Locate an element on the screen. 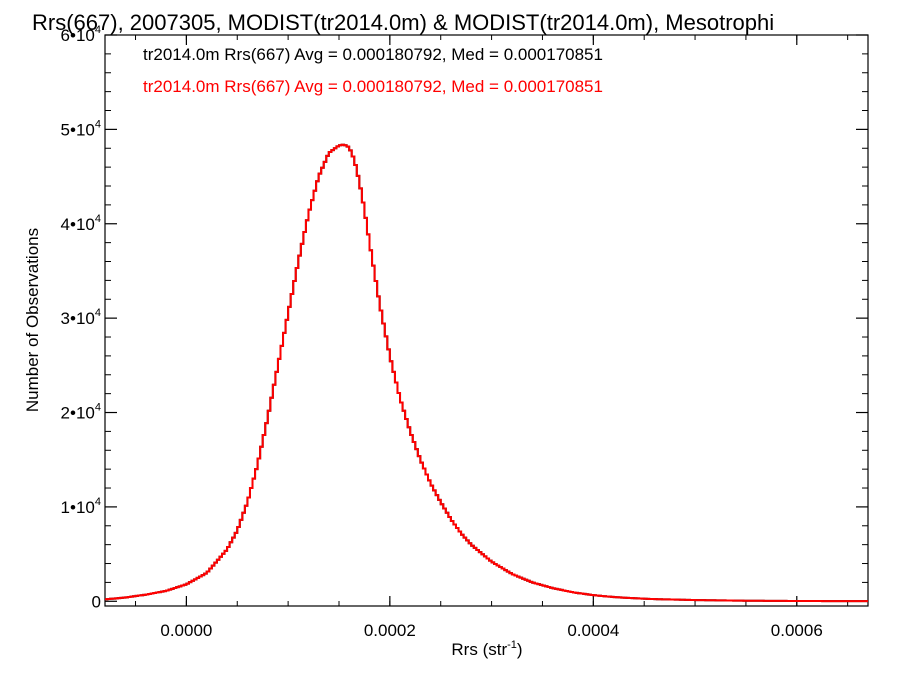 Image resolution: width=900 pixels, height=675 pixels. x-axis-label: Rrs (str-1) is located at coordinates (486, 649).